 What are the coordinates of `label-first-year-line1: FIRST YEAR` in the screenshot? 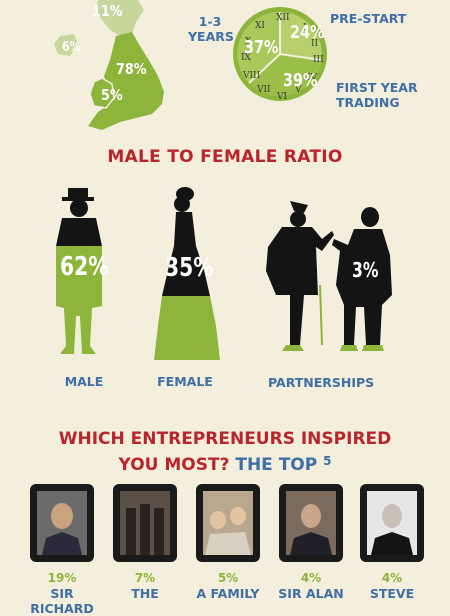 It's located at (377, 87).